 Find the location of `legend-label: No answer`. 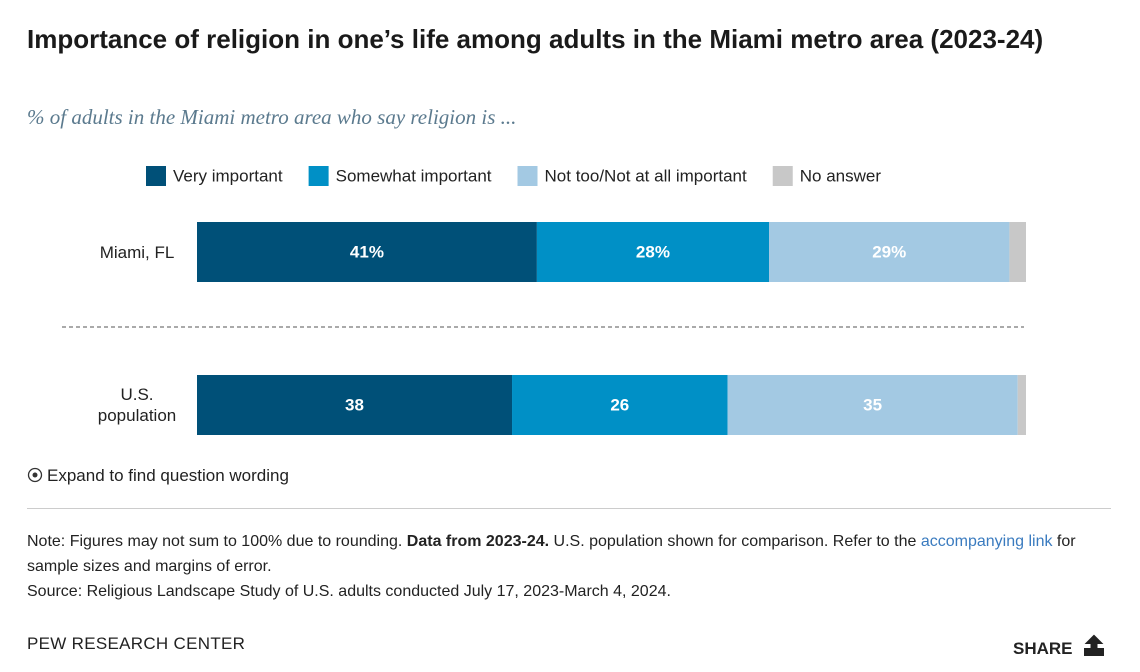

legend-label: No answer is located at coordinates (841, 175).